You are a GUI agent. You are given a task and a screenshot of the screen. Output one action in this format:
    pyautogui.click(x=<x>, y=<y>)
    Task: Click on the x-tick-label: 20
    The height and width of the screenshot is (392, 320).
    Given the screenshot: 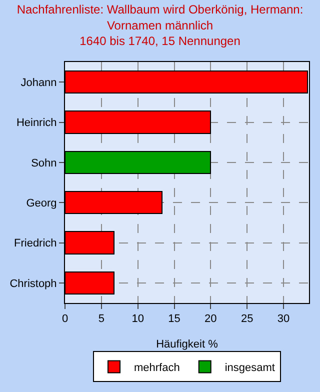 What is the action you would take?
    pyautogui.click(x=210, y=319)
    